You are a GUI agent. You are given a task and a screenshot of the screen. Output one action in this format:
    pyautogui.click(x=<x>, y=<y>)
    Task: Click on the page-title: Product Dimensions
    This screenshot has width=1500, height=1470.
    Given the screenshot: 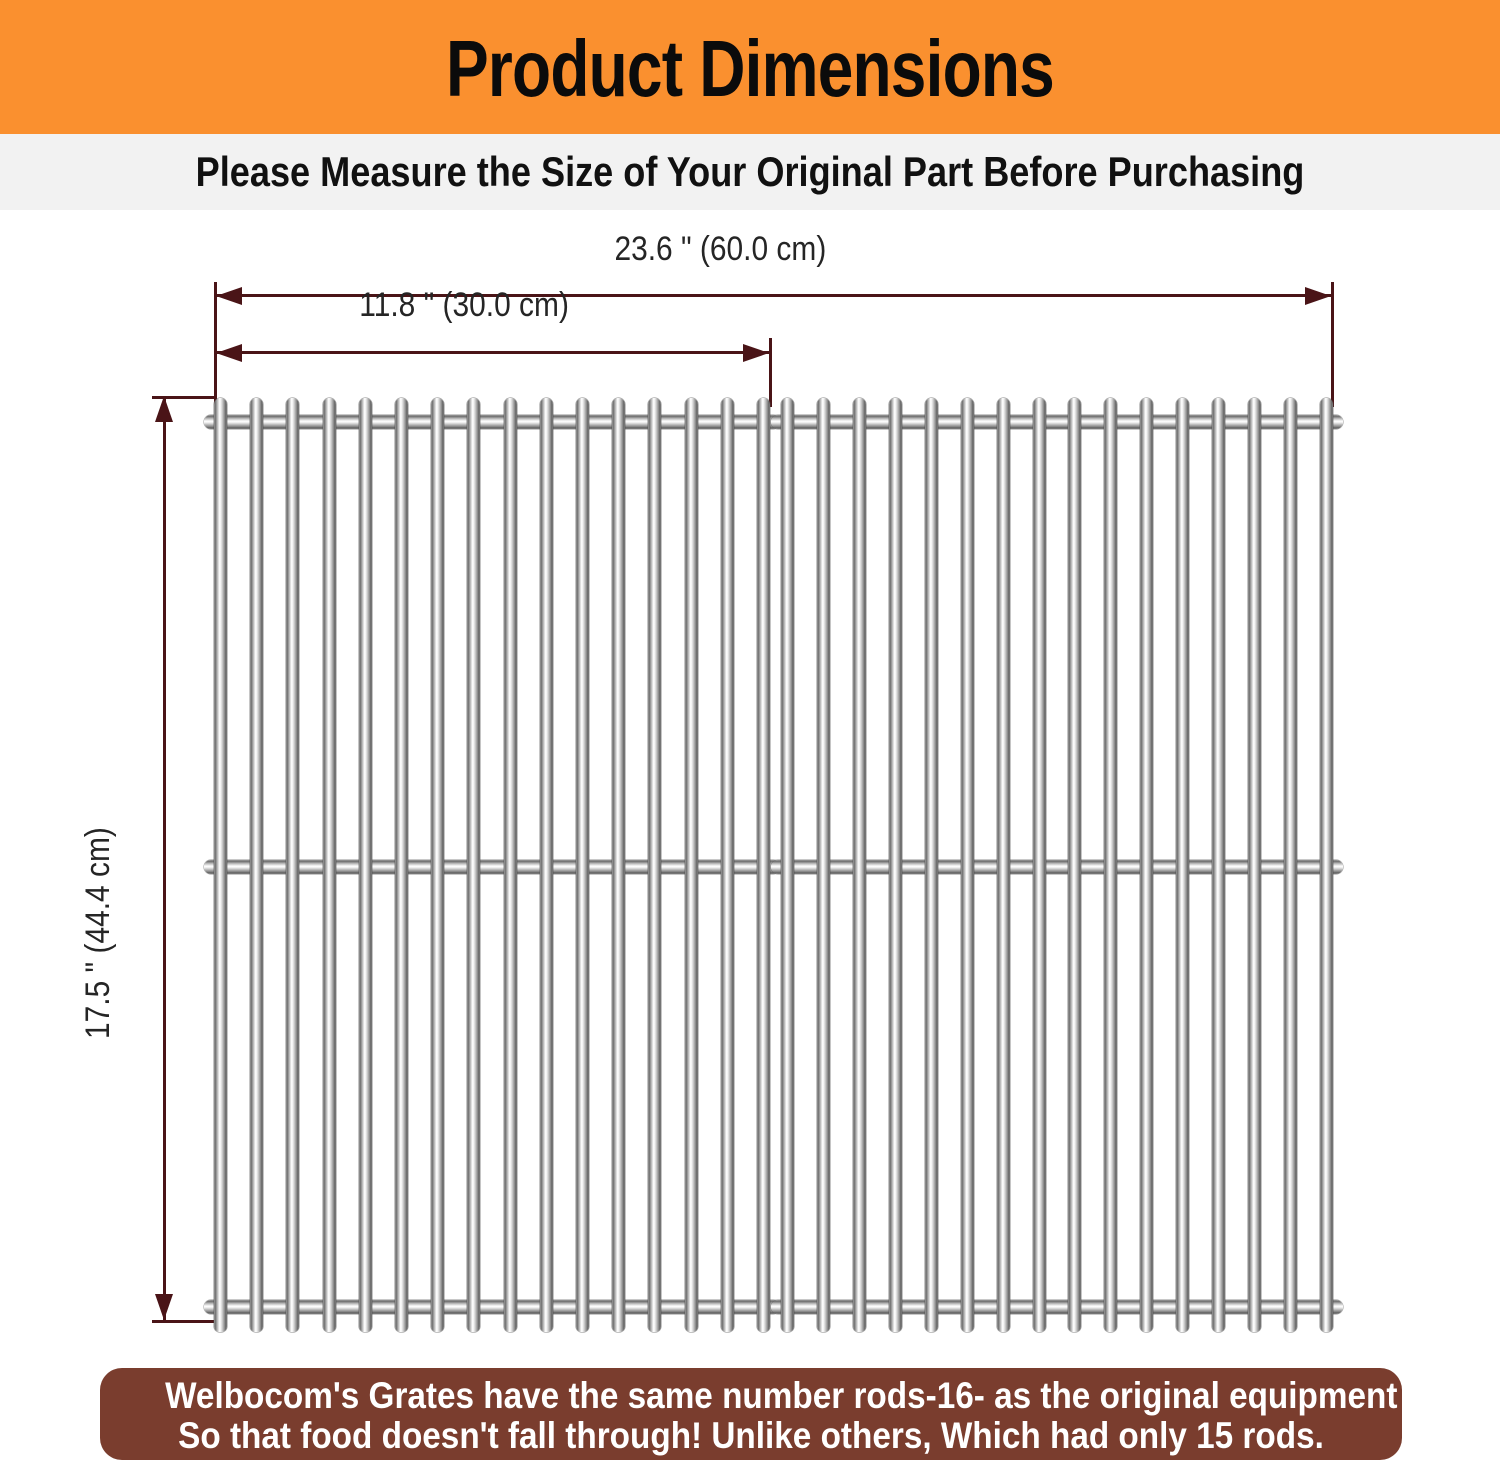 What is the action you would take?
    pyautogui.click(x=750, y=68)
    